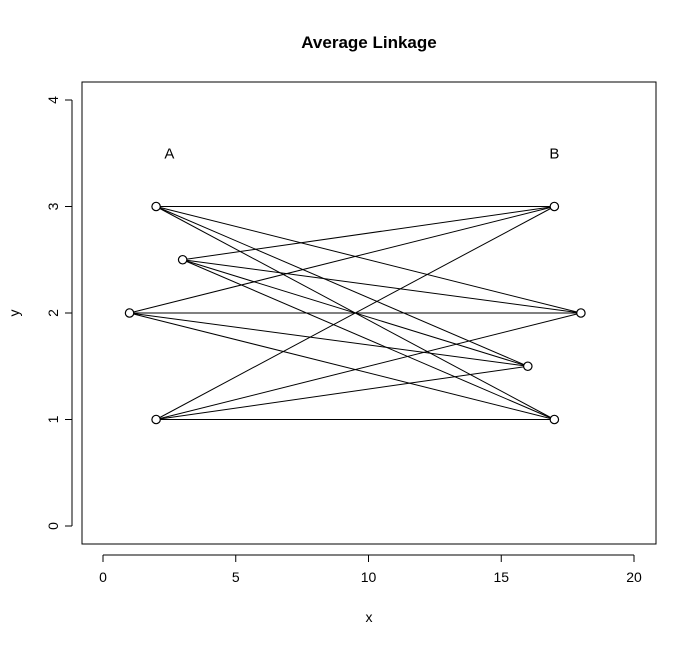 This screenshot has width=698, height=651. I want to click on x-tick-label: 20, so click(634, 577).